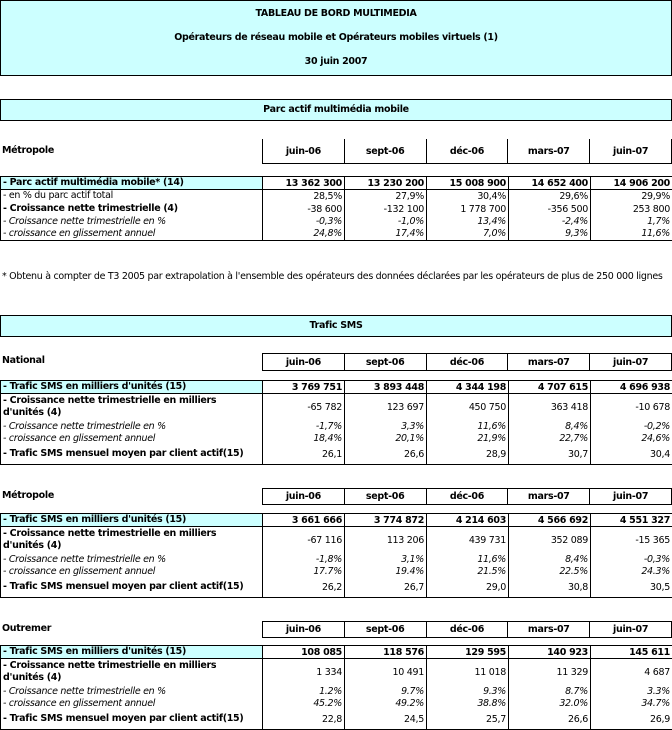  Describe the element at coordinates (550, 672) in the screenshot. I see `cell-value: 11 329` at that location.